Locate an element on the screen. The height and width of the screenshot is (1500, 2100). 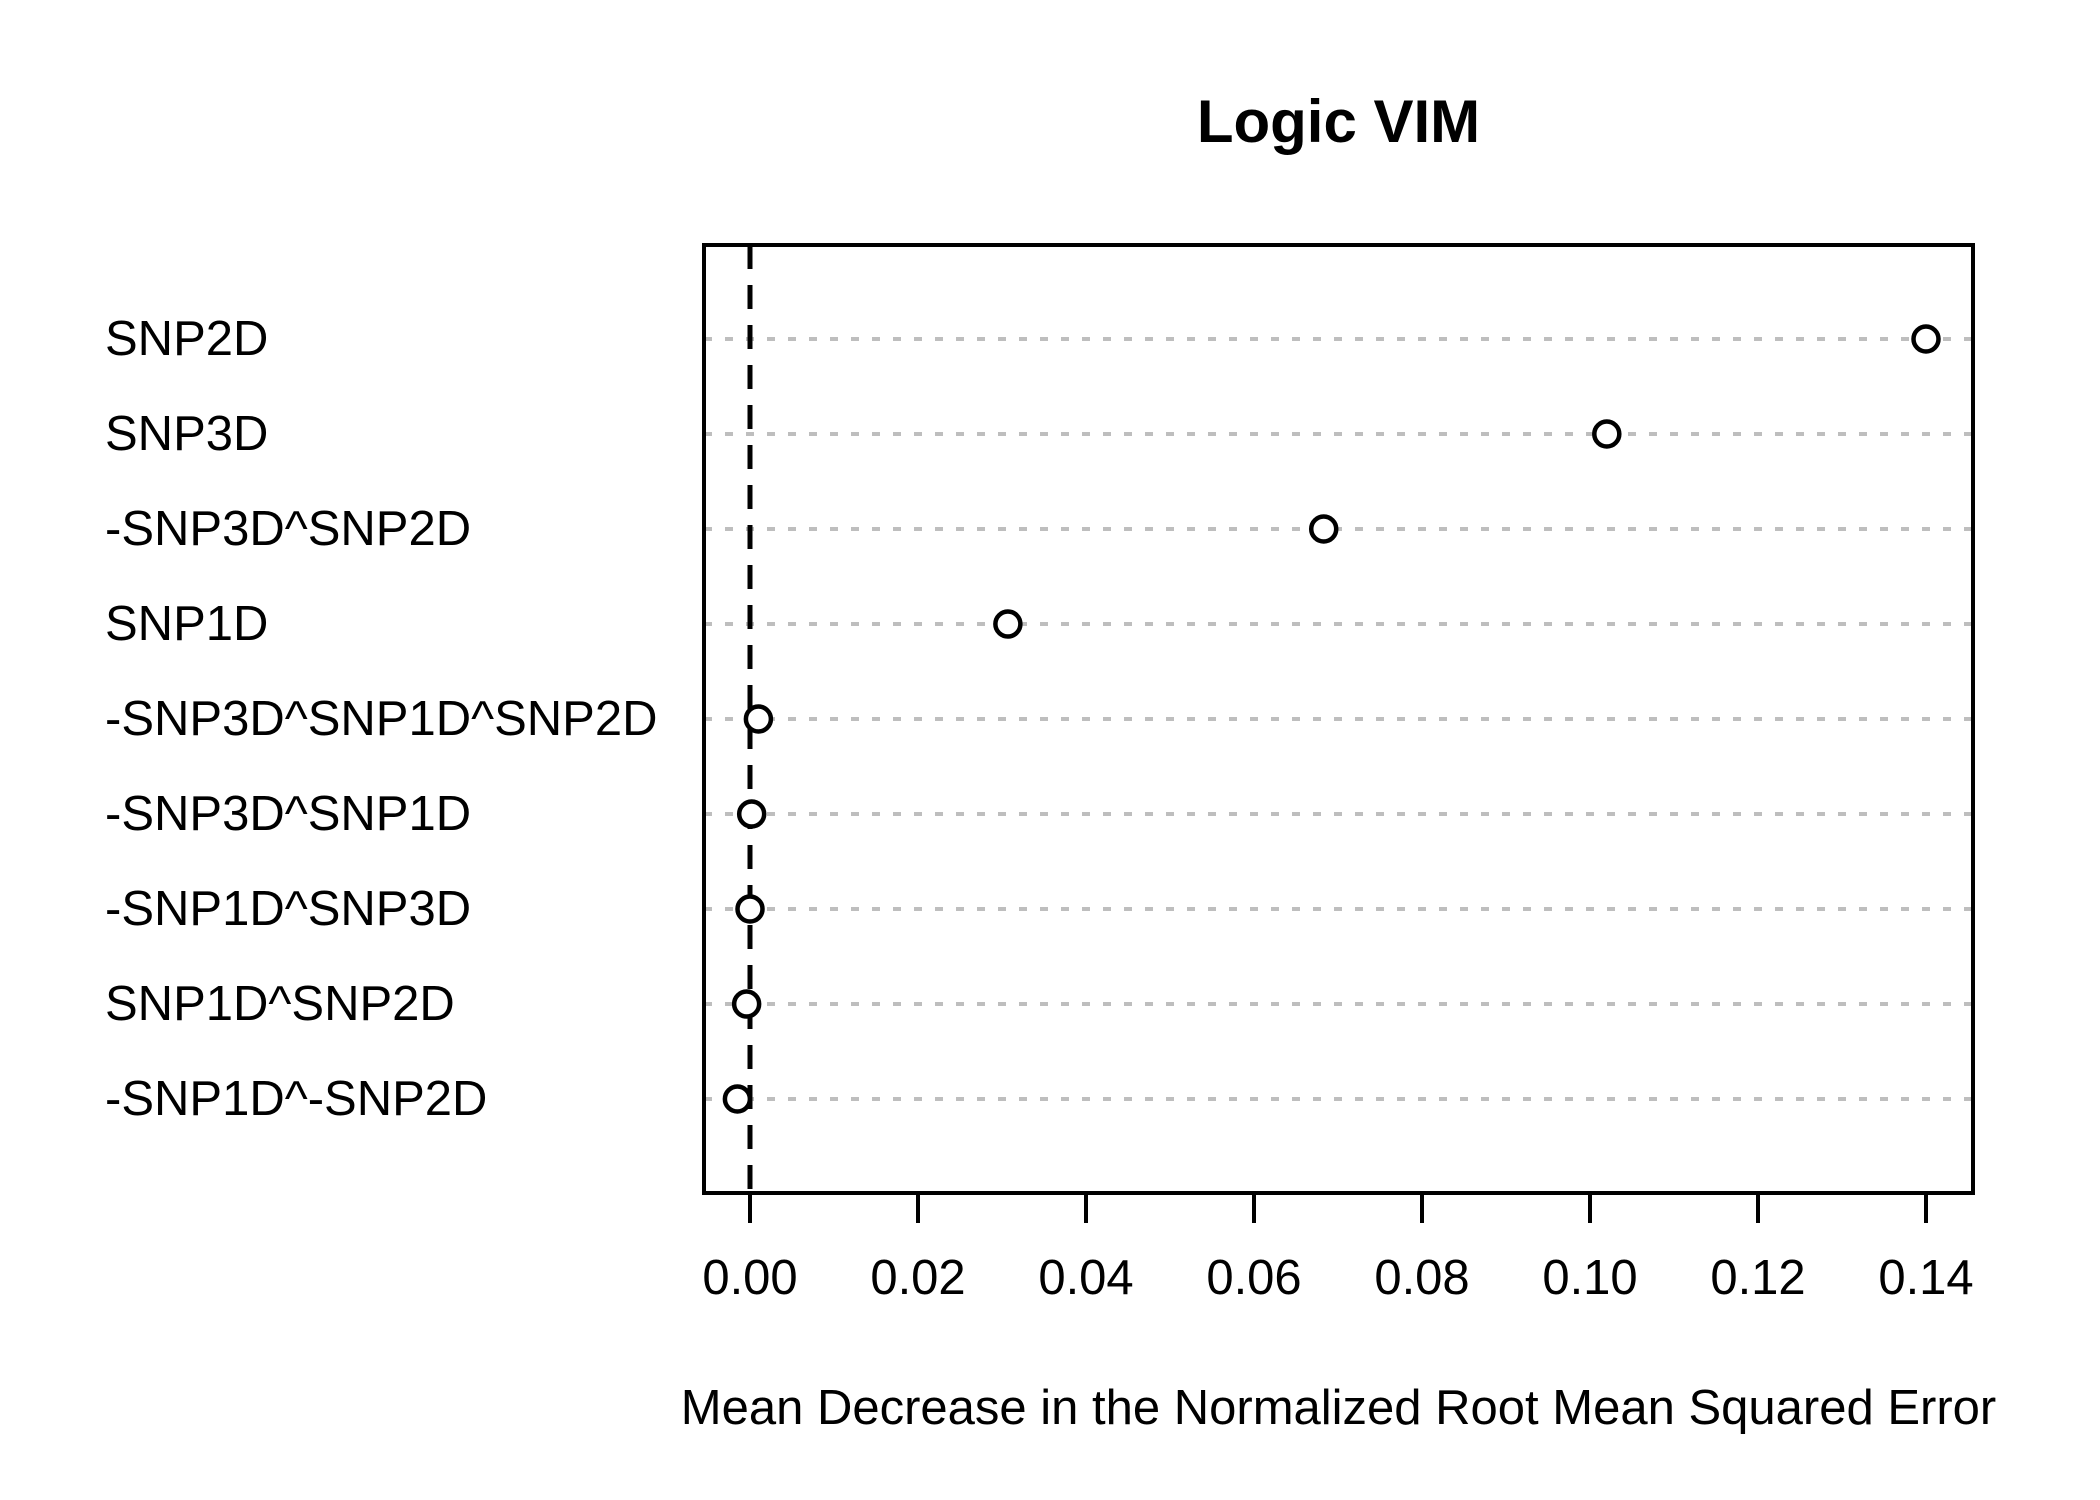
y-axis-label: -SNP3D^SNP2D is located at coordinates (288, 529).